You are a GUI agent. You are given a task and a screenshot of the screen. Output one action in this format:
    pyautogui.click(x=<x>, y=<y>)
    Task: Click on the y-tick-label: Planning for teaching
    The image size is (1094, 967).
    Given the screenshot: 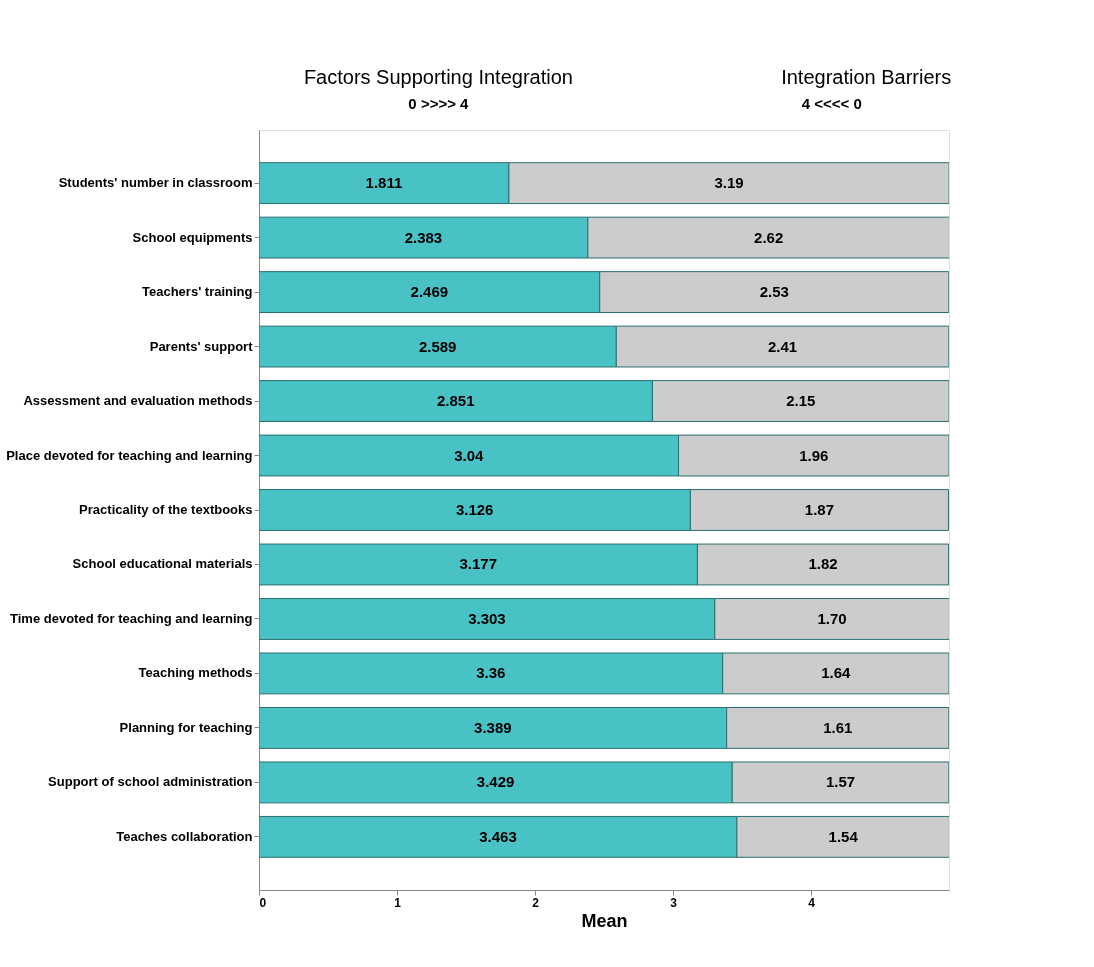 What is the action you would take?
    pyautogui.click(x=186, y=727)
    